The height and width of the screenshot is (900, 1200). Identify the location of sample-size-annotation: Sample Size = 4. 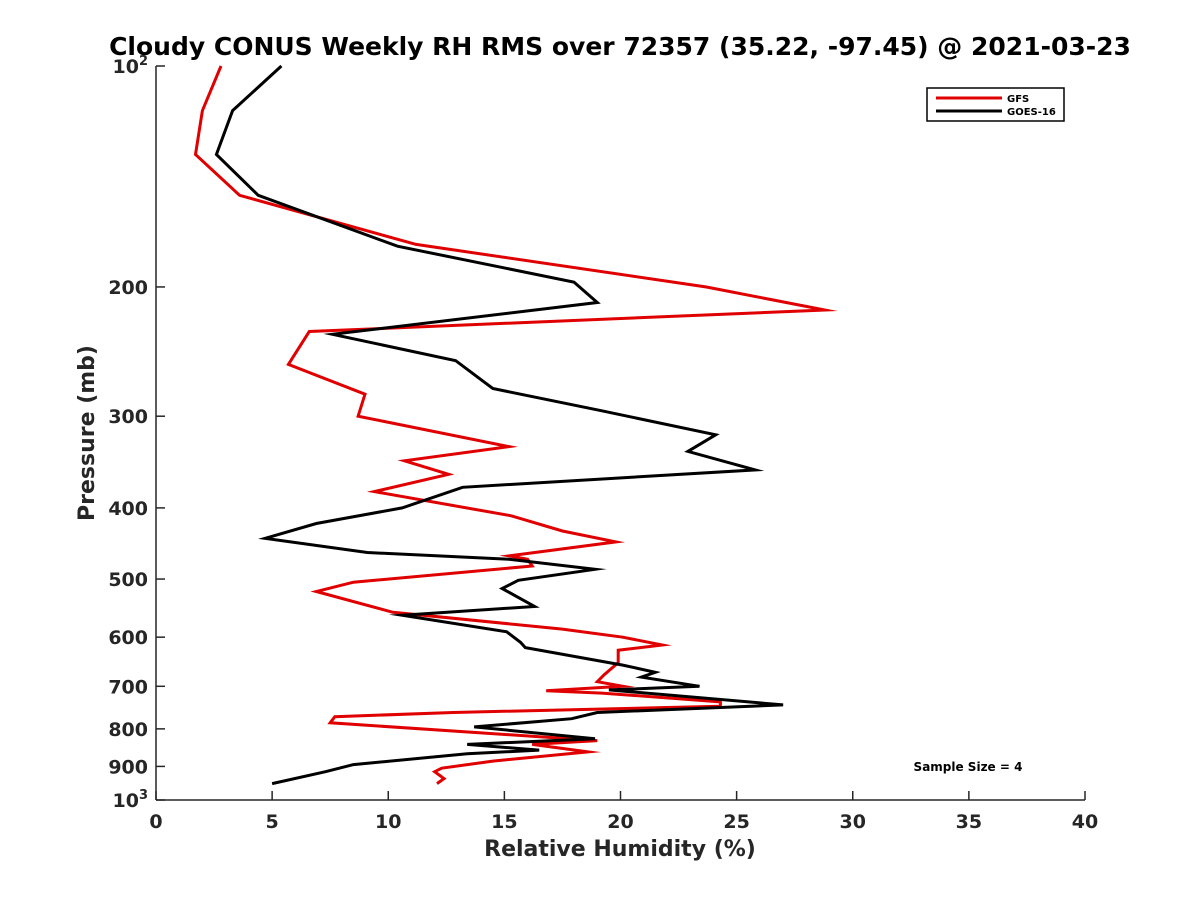
(968, 767).